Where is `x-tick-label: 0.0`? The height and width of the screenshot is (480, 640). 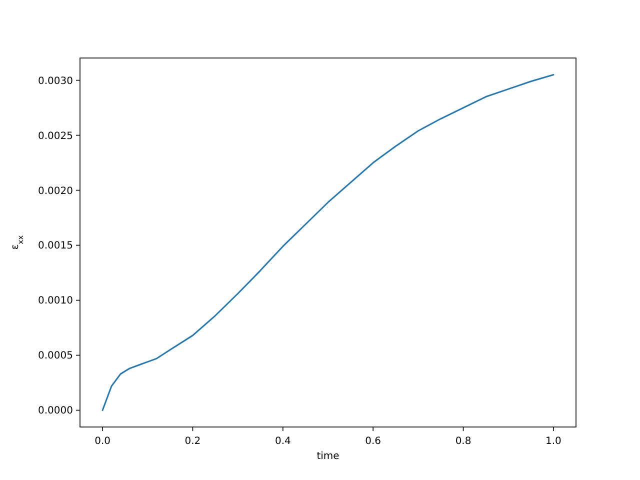 x-tick-label: 0.0 is located at coordinates (102, 441).